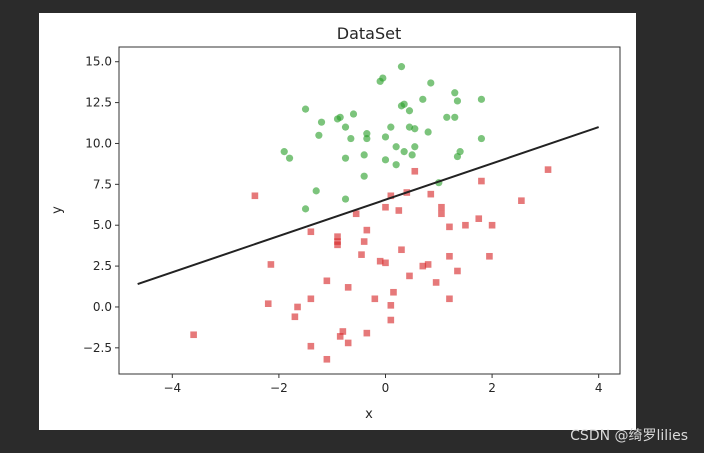 Image resolution: width=704 pixels, height=453 pixels. I want to click on y-tick-label: −2.5, so click(97, 348).